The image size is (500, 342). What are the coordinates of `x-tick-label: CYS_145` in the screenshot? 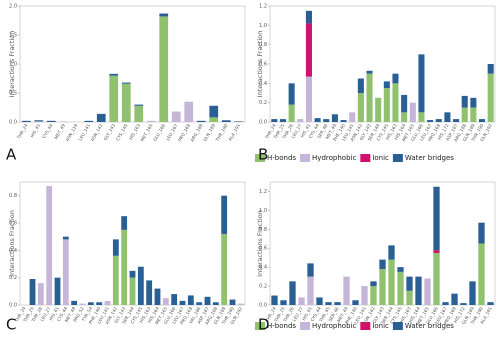 It's located at (122, 132).